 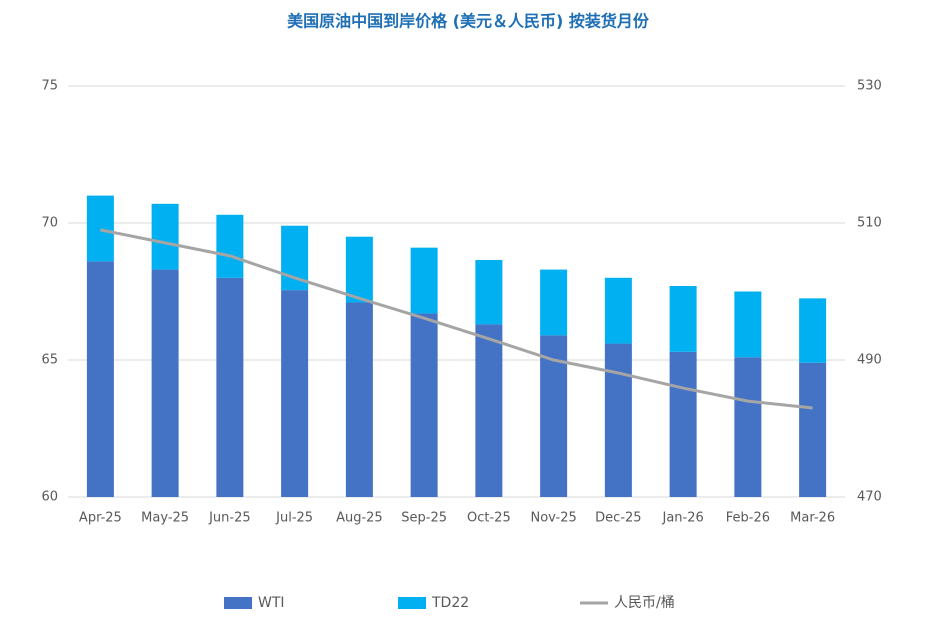 What do you see at coordinates (618, 518) in the screenshot?
I see `x-tick-label: Dec-25` at bounding box center [618, 518].